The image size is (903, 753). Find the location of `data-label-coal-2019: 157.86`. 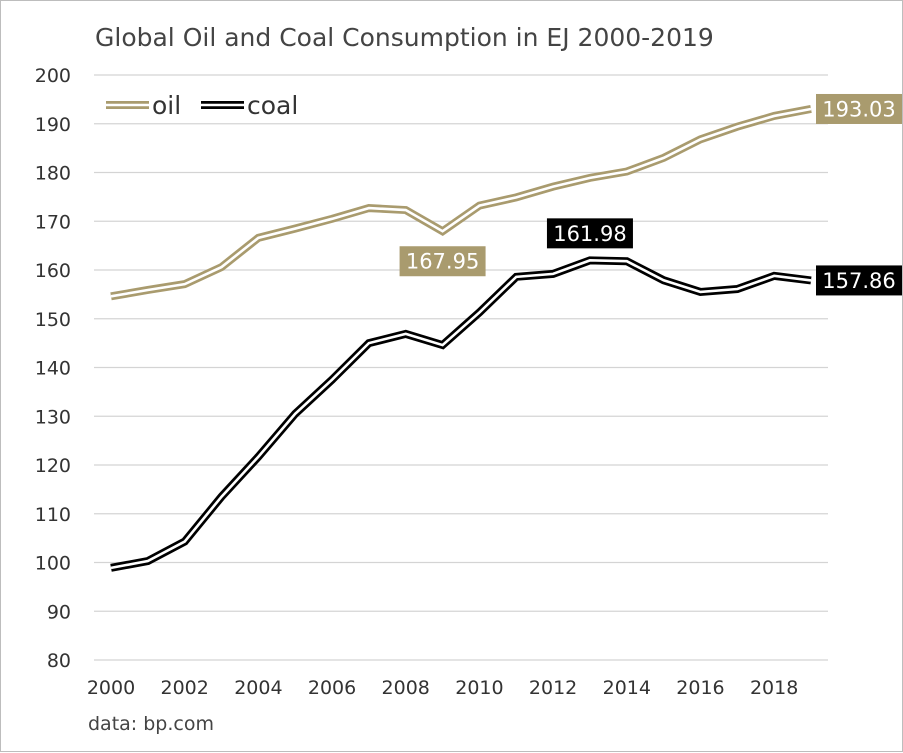

data-label-coal-2019: 157.86 is located at coordinates (858, 281).